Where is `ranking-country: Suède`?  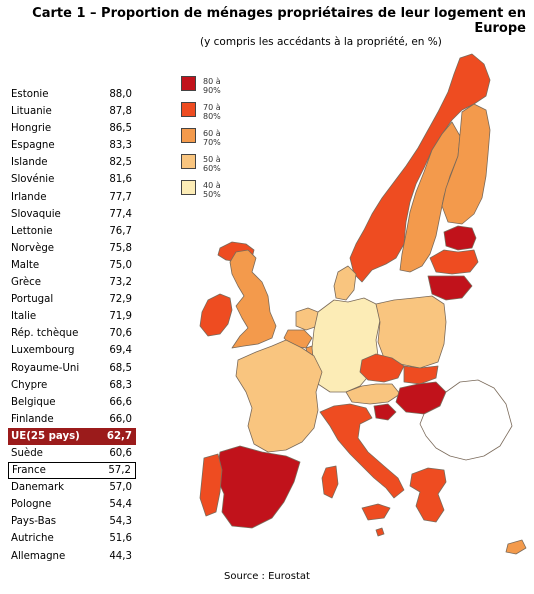 ranking-country: Suède is located at coordinates (27, 453).